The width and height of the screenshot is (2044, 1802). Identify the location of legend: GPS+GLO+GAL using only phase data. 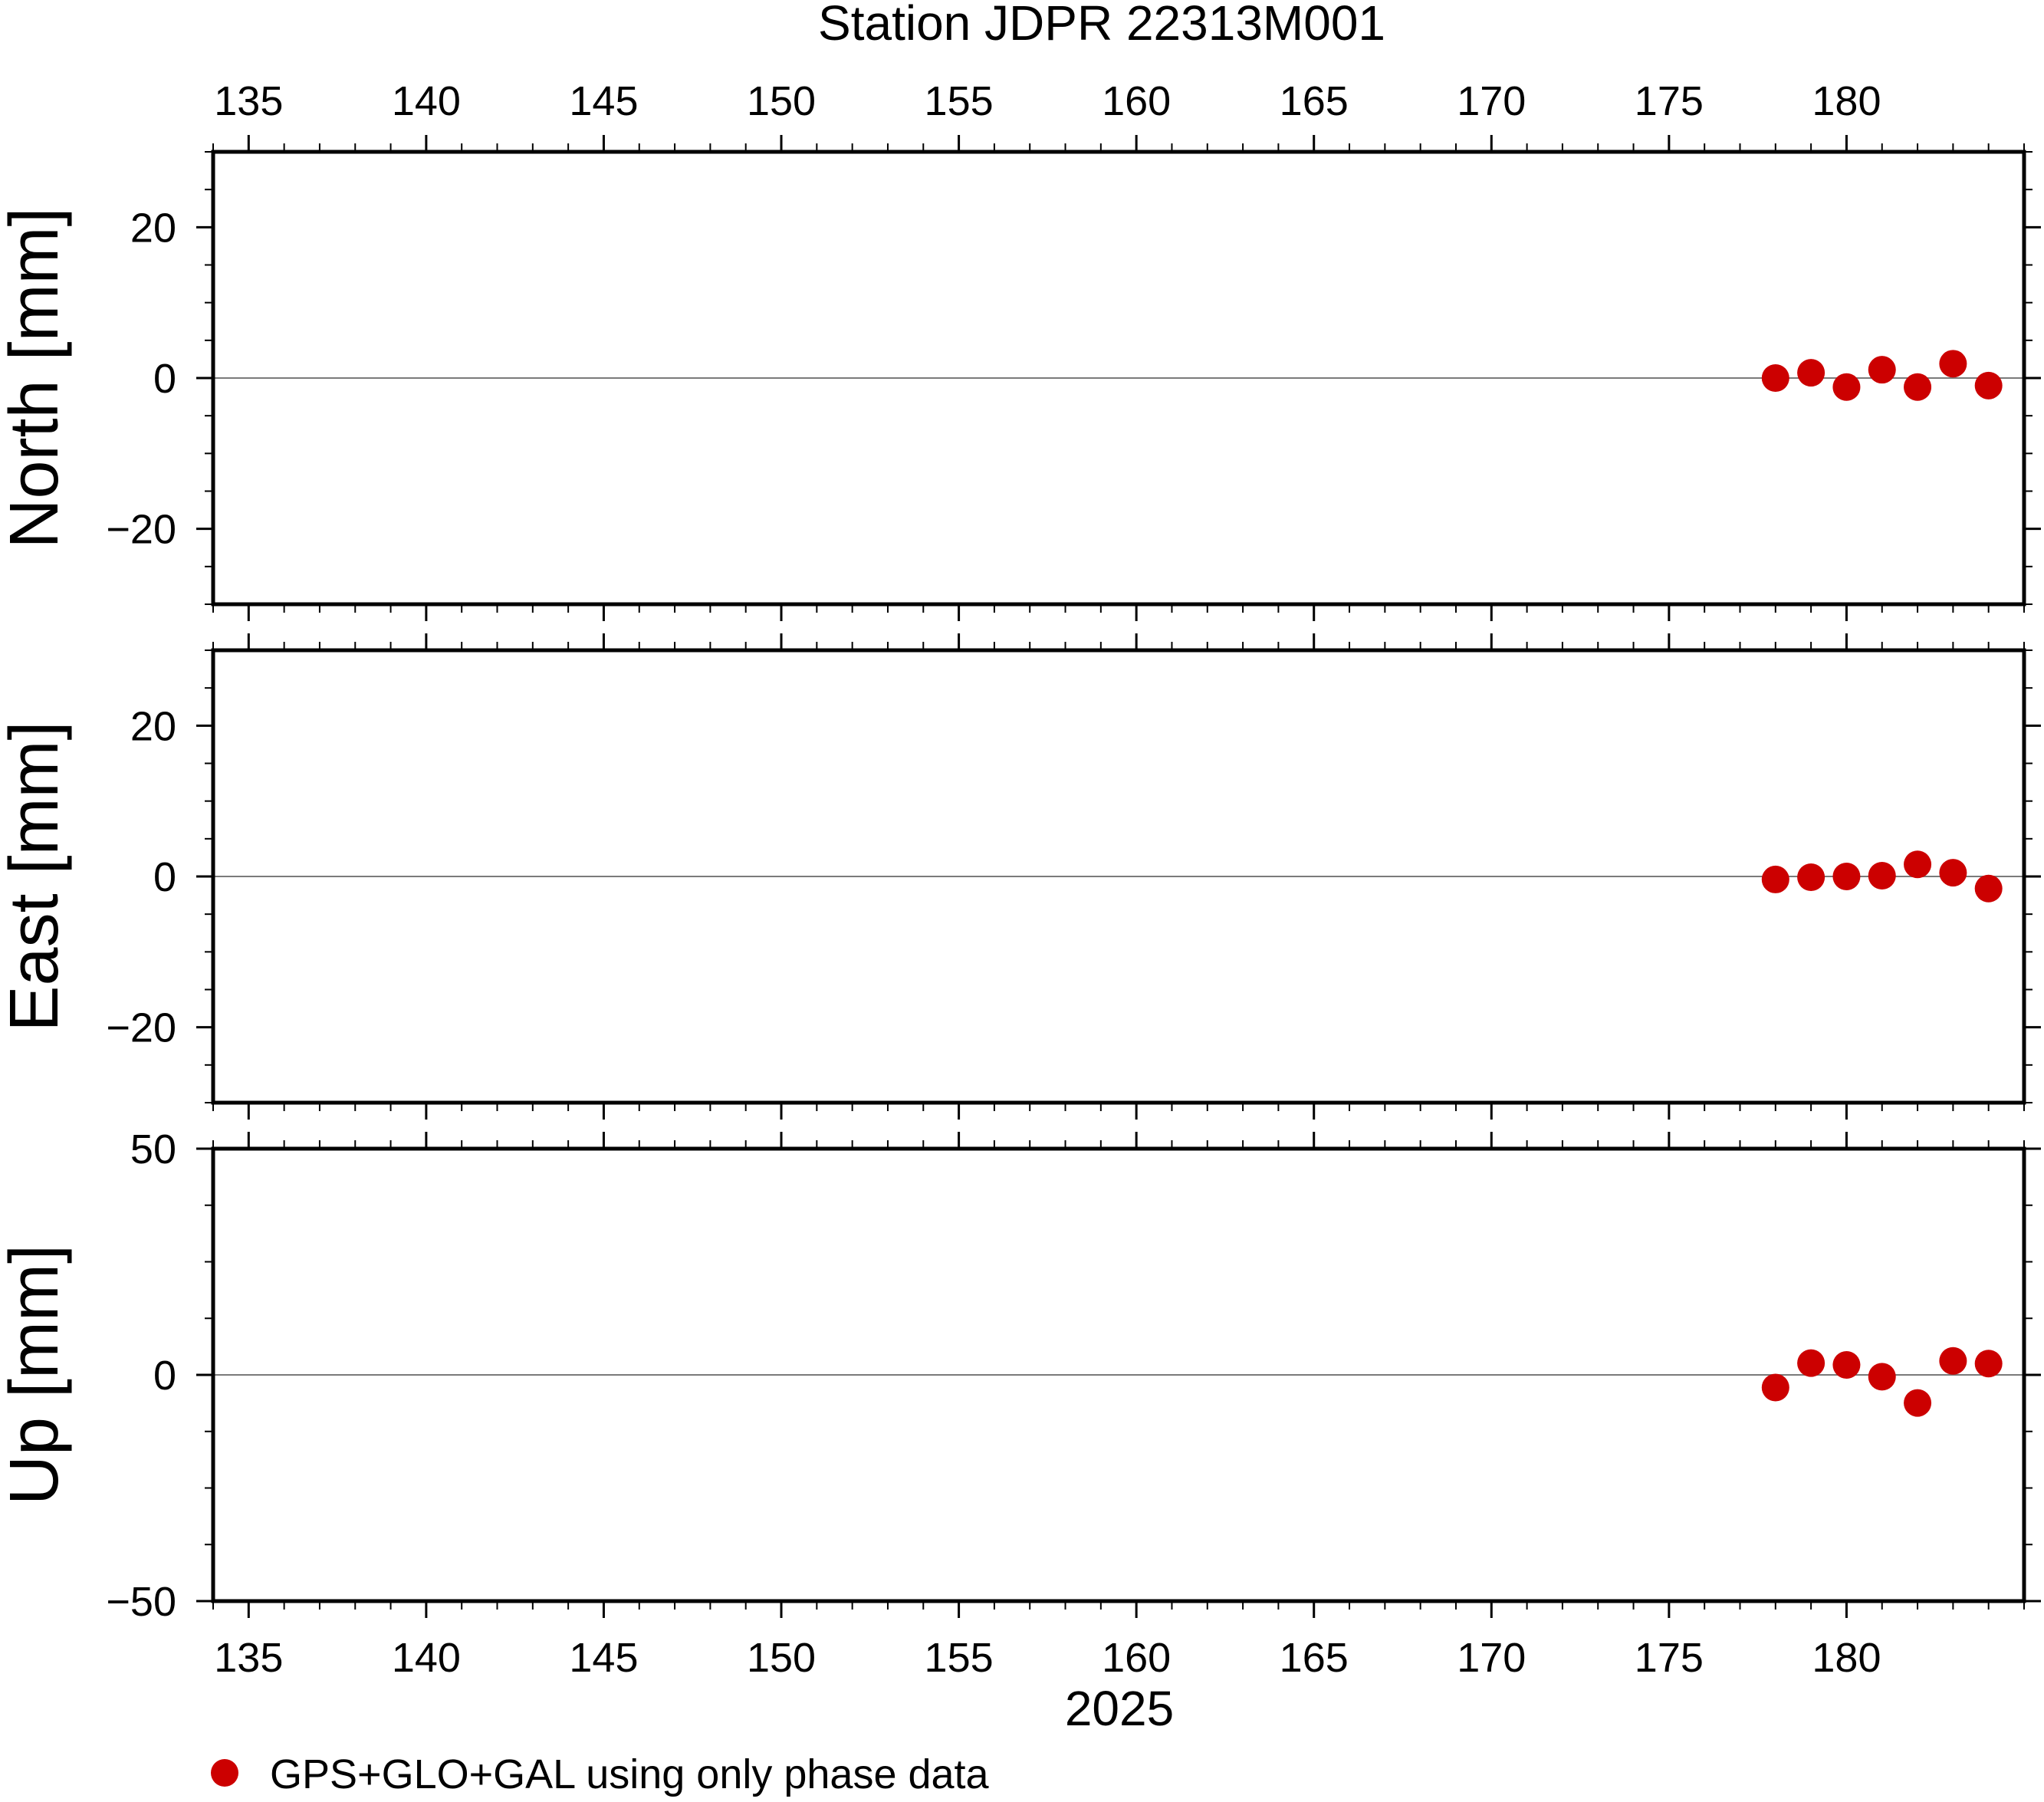
(600, 1774).